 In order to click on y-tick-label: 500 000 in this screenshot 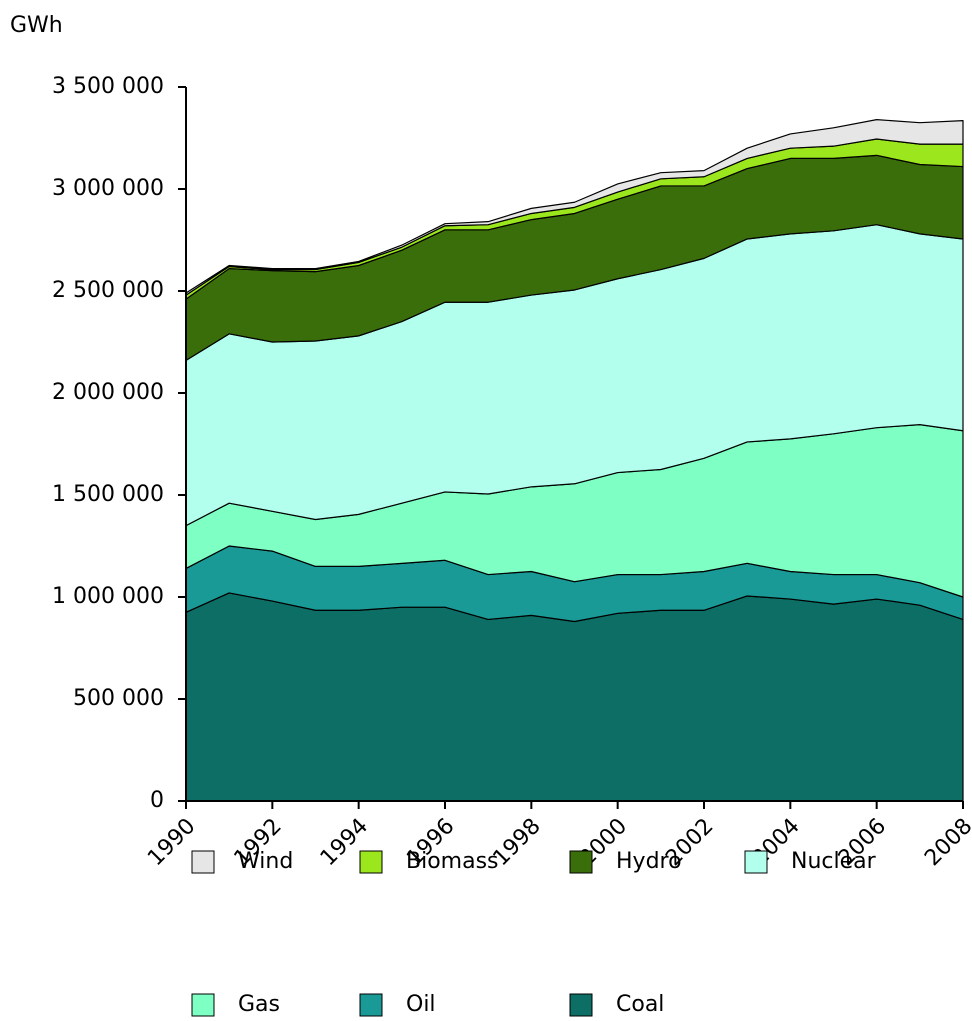, I will do `click(118, 698)`.